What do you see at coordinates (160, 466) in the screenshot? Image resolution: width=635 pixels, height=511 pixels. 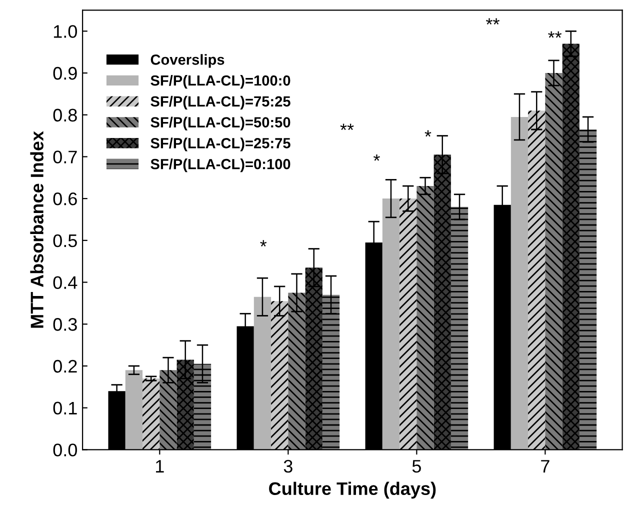 I see `x-tick-label: 1` at bounding box center [160, 466].